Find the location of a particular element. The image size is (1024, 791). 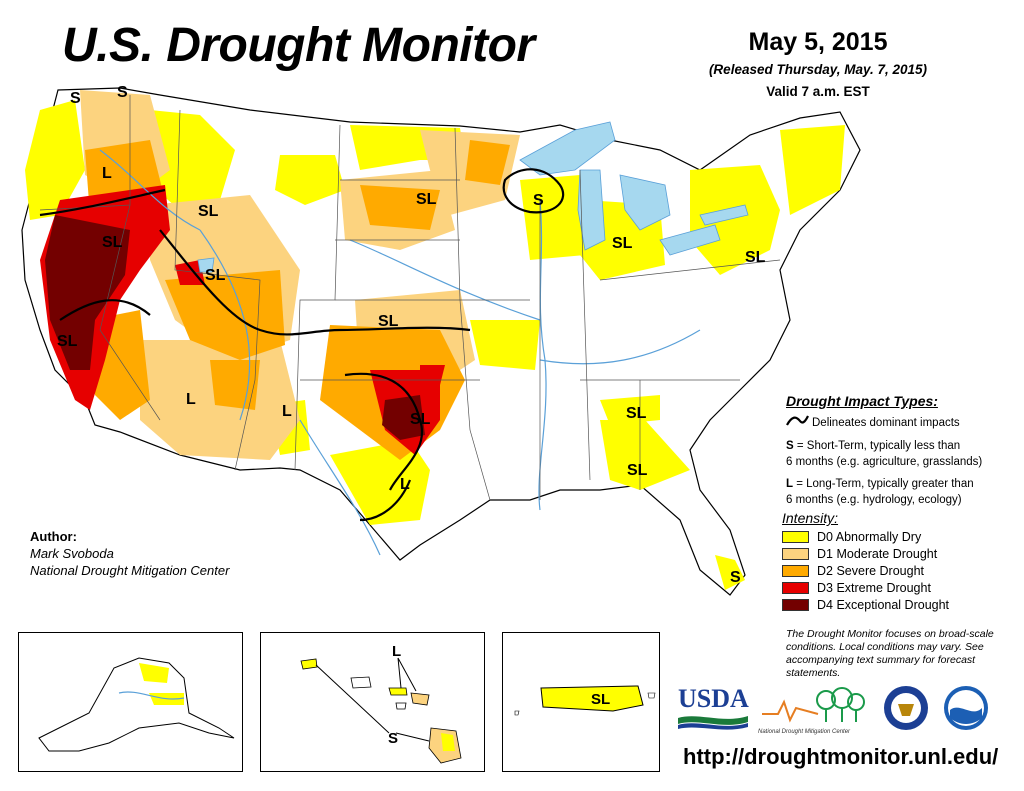

swatch-d0 is located at coordinates (795, 536).